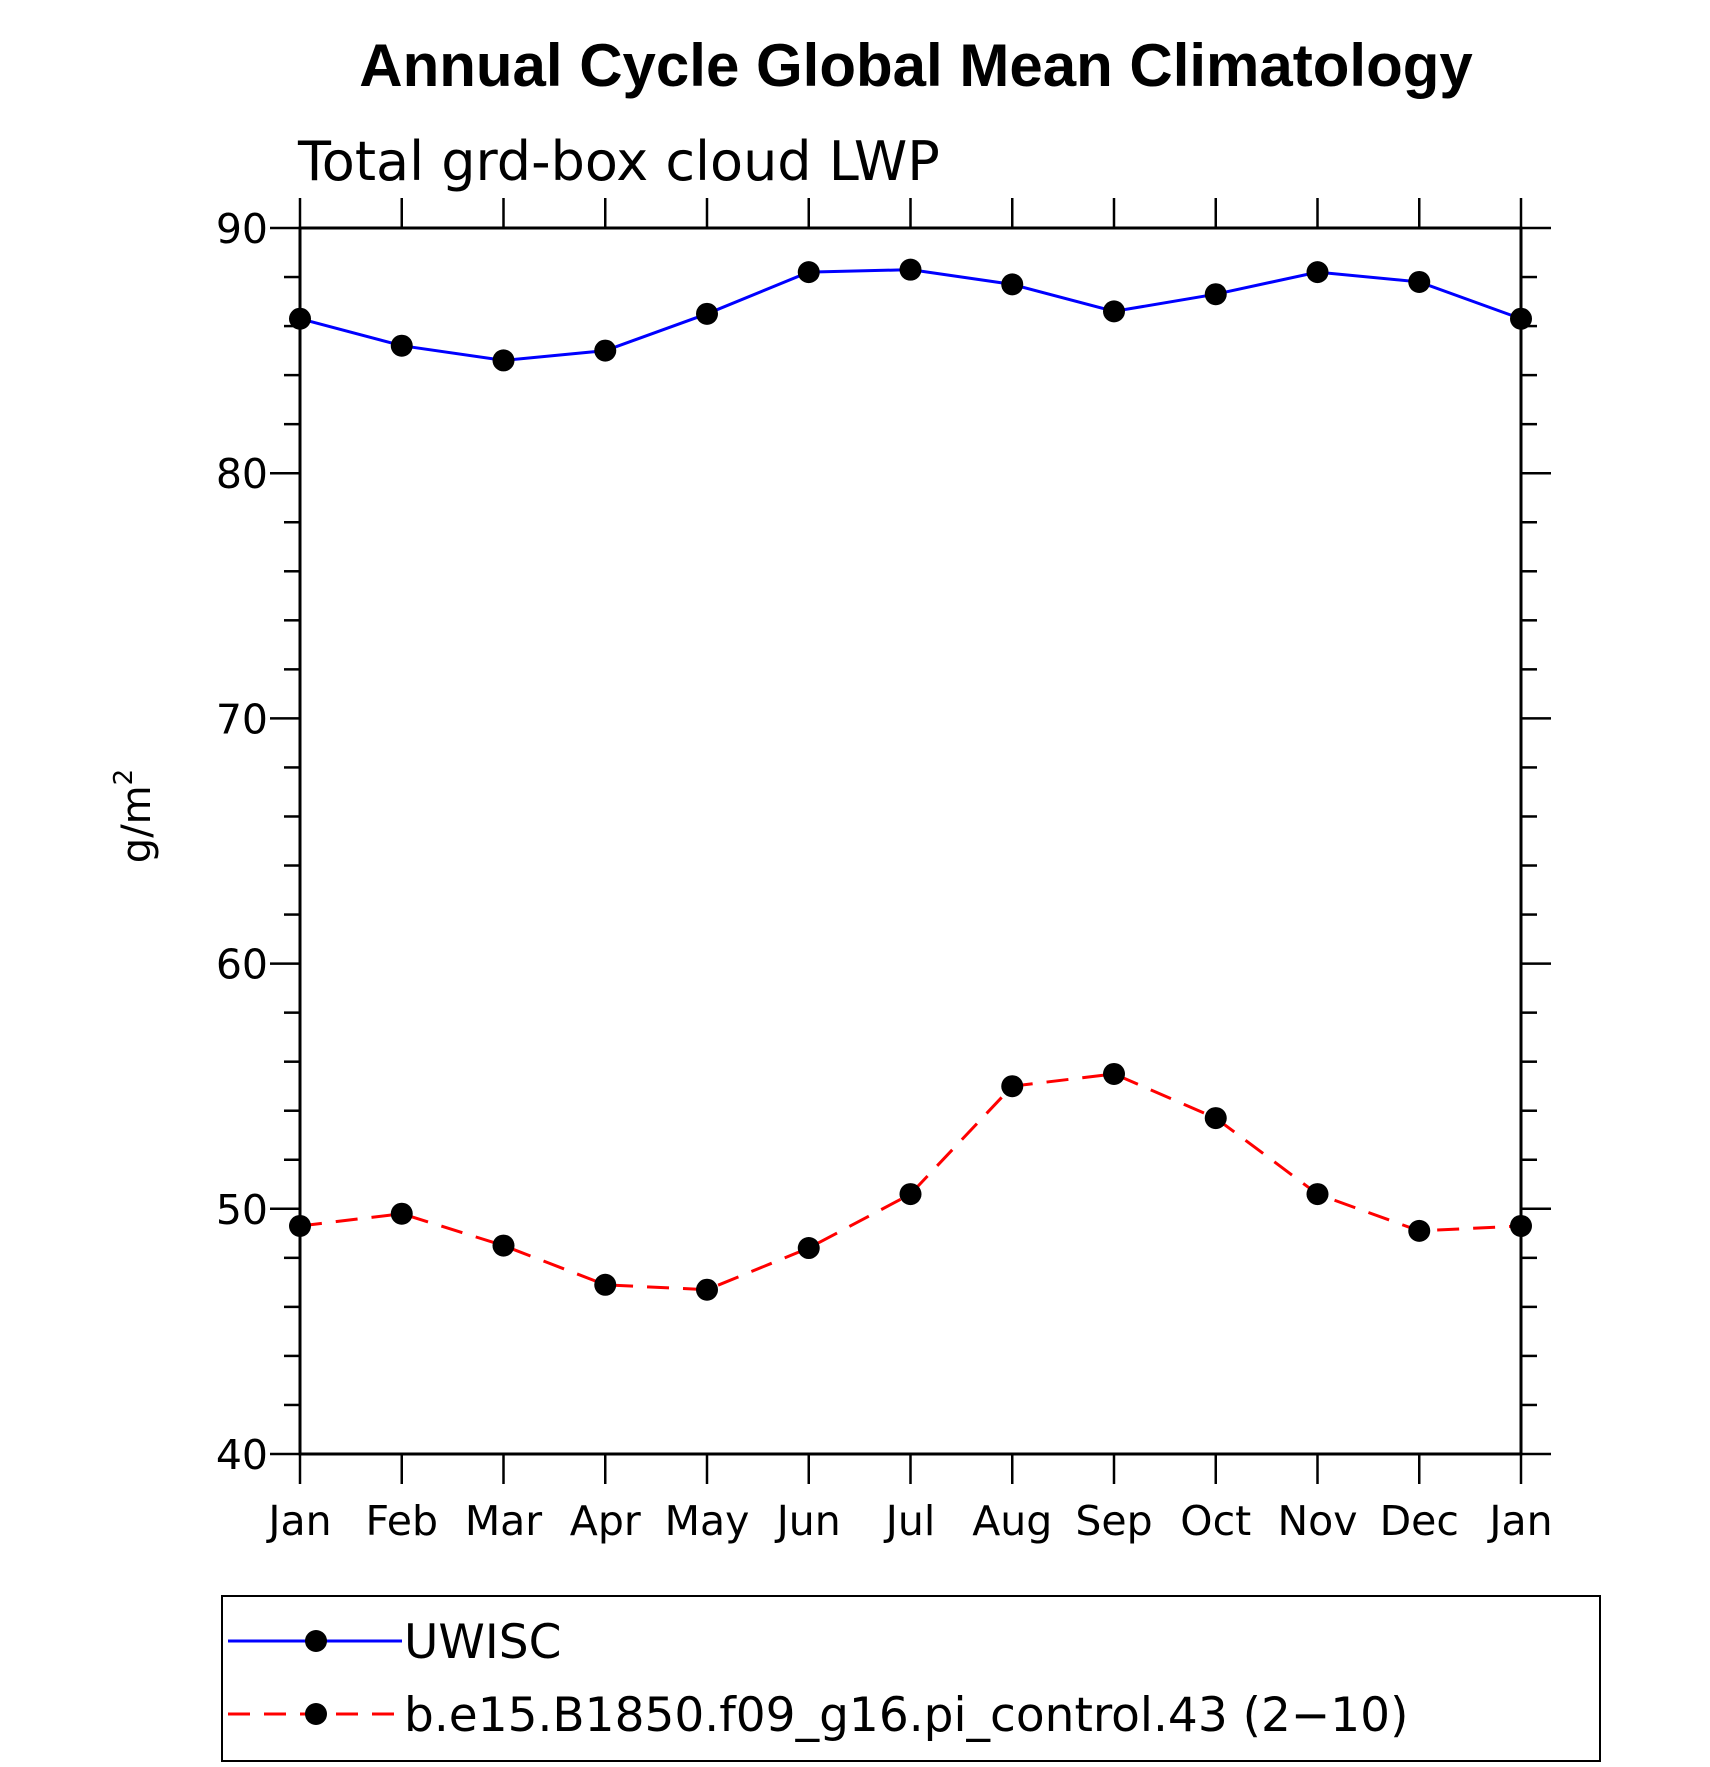  What do you see at coordinates (242, 1455) in the screenshot?
I see `y-tick-label: 40` at bounding box center [242, 1455].